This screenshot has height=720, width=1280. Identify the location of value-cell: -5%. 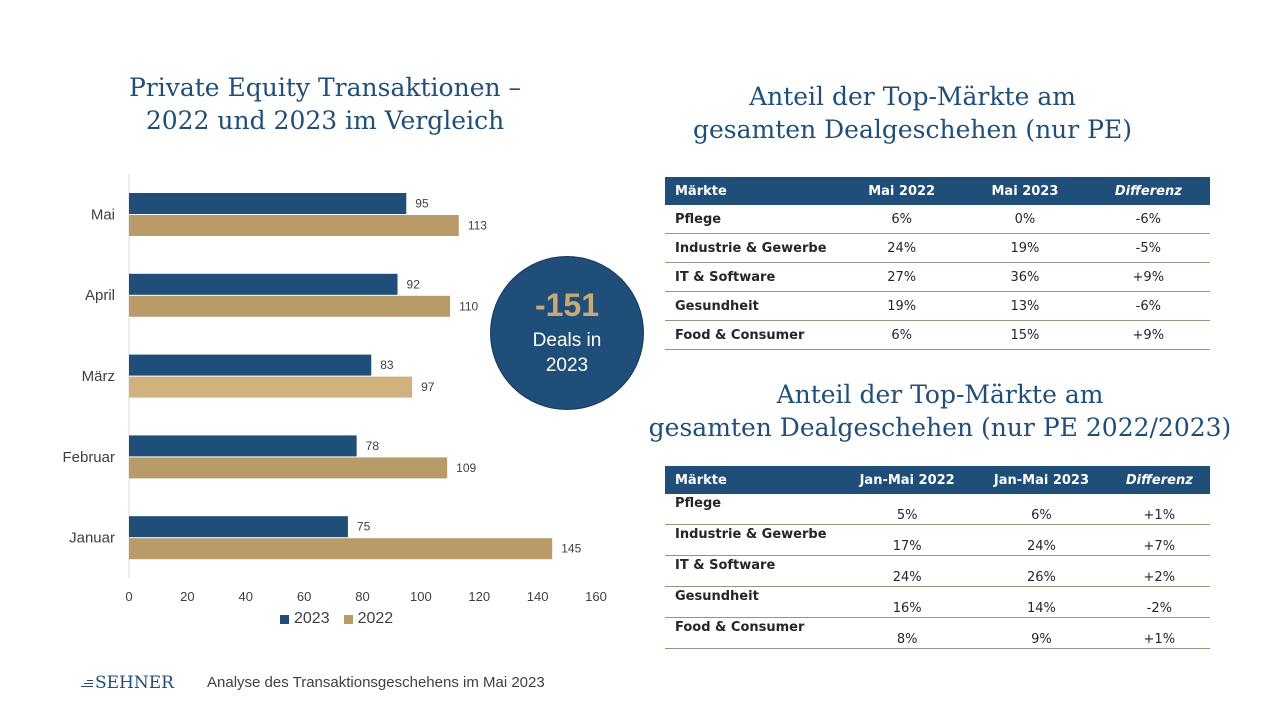
(1148, 248).